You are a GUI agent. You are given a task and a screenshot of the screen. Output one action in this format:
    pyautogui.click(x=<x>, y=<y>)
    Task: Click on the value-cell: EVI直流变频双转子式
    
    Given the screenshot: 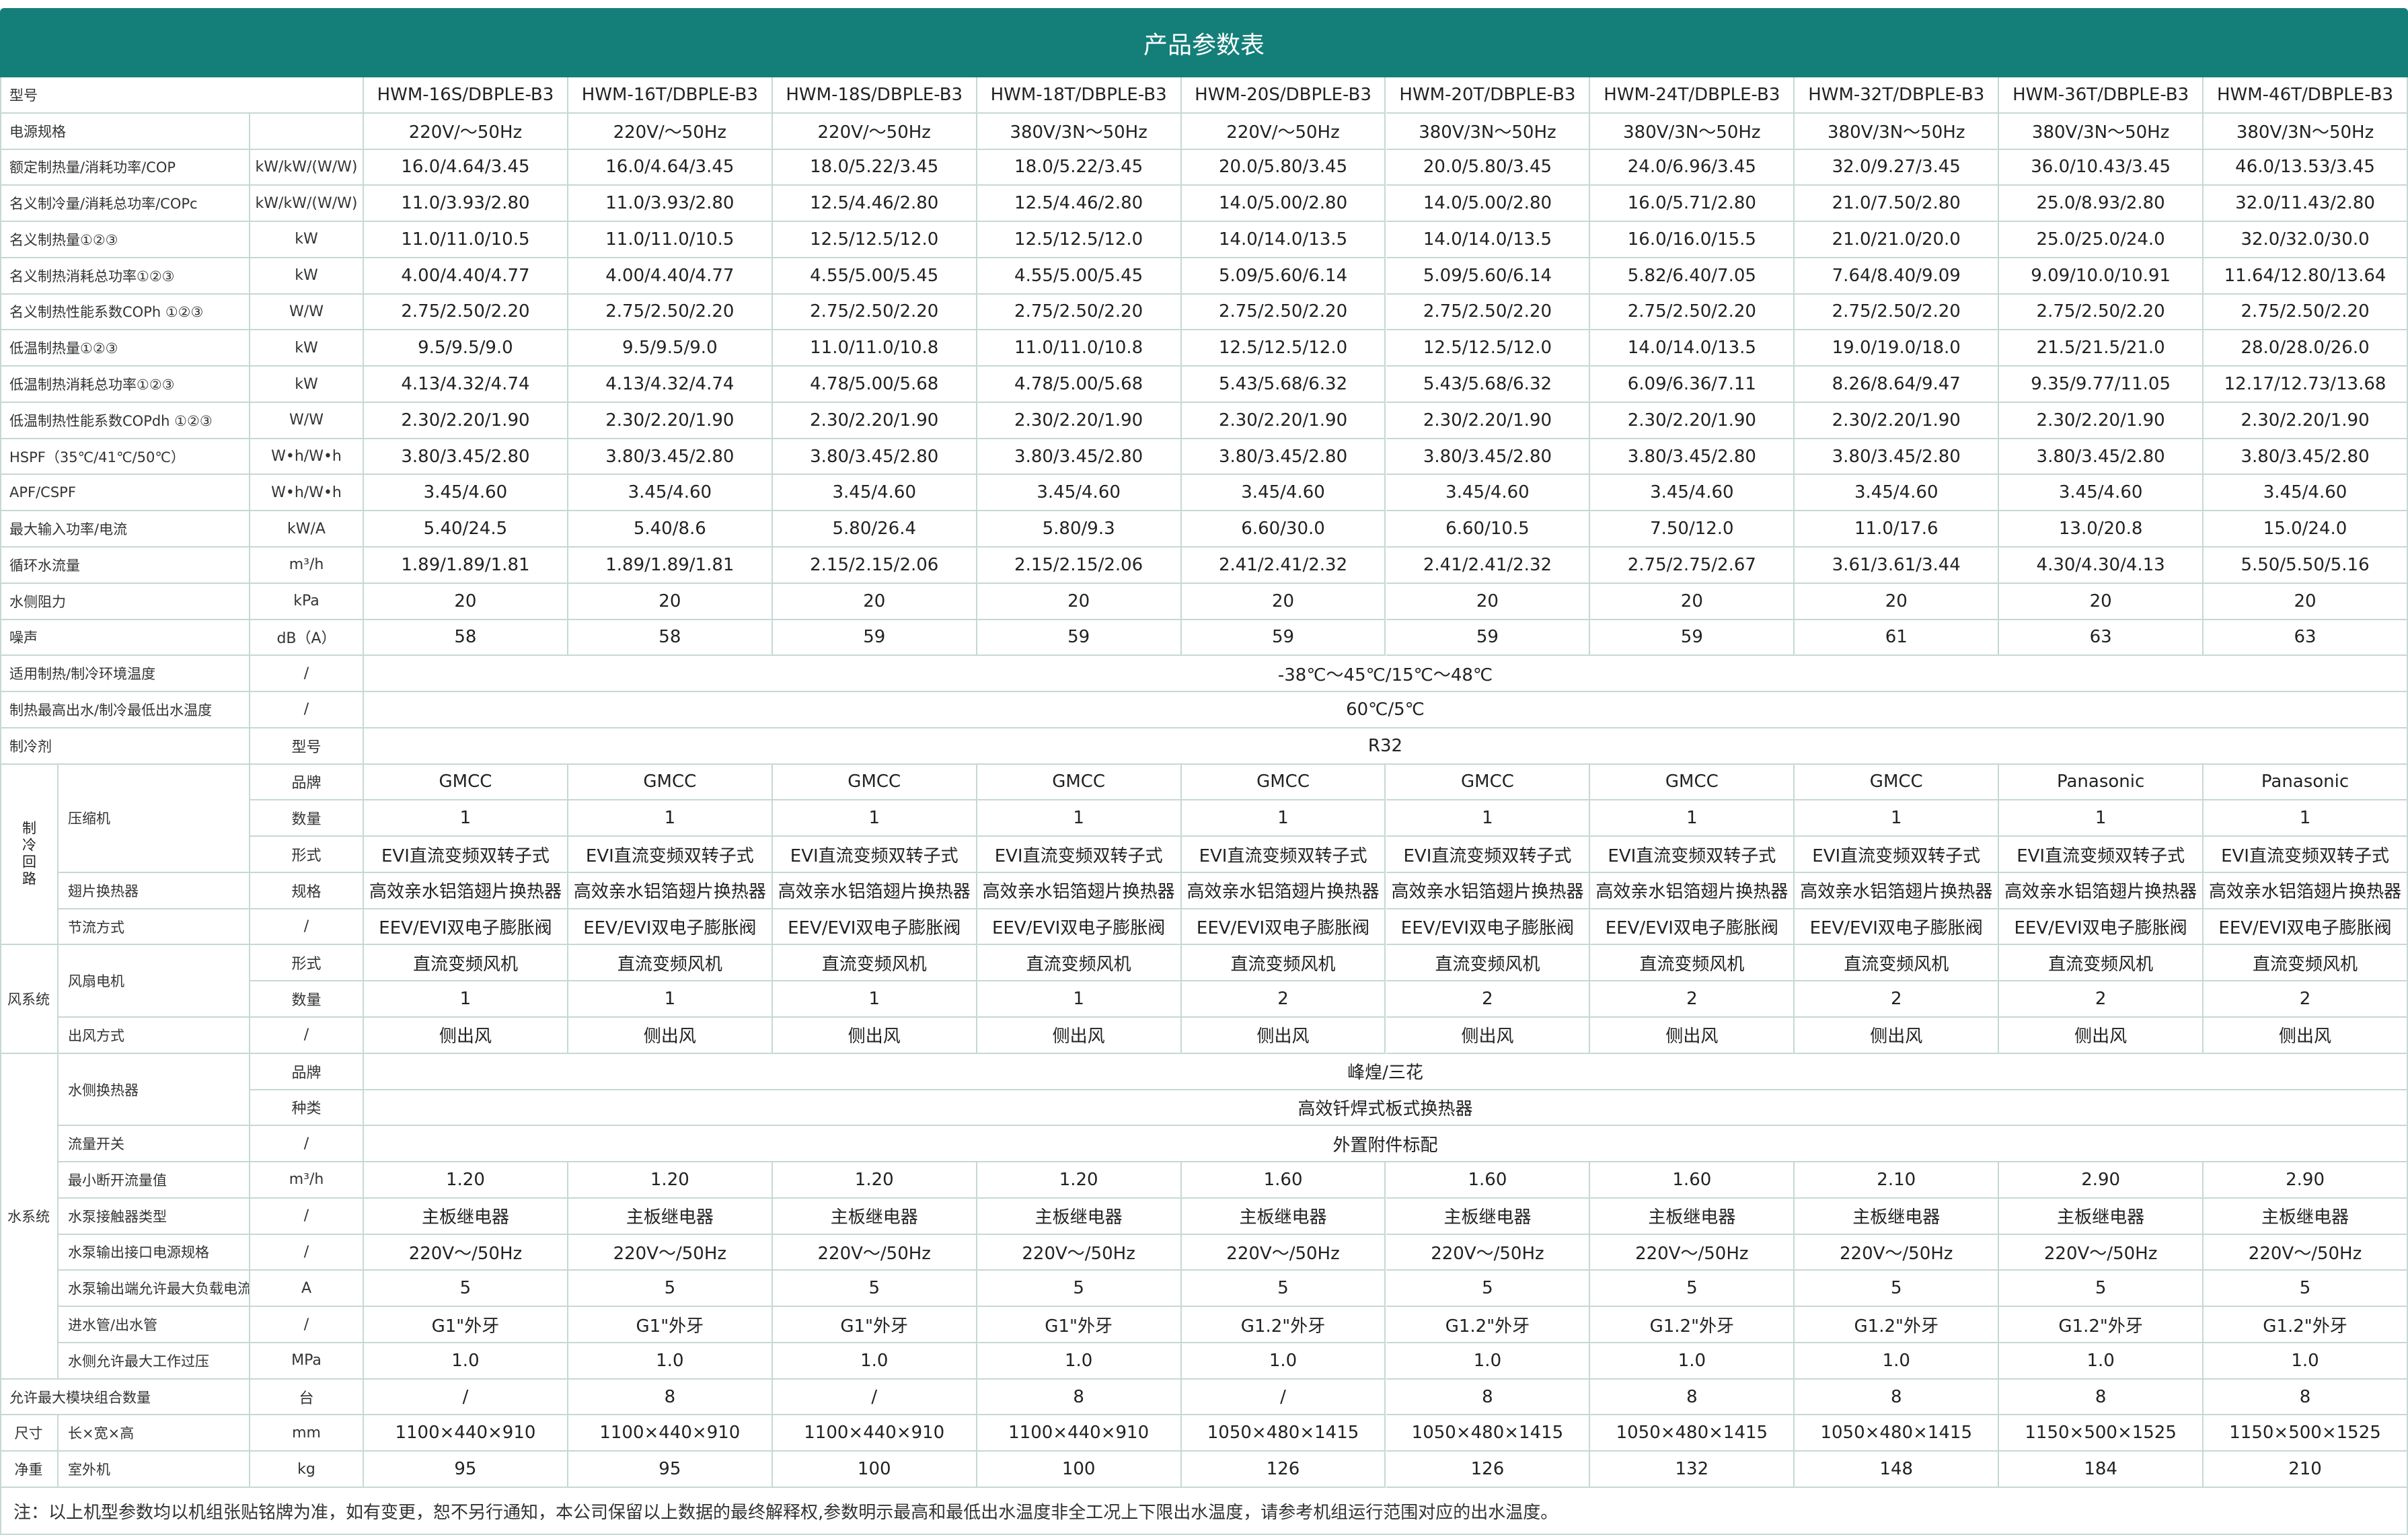 What is the action you would take?
    pyautogui.click(x=670, y=855)
    